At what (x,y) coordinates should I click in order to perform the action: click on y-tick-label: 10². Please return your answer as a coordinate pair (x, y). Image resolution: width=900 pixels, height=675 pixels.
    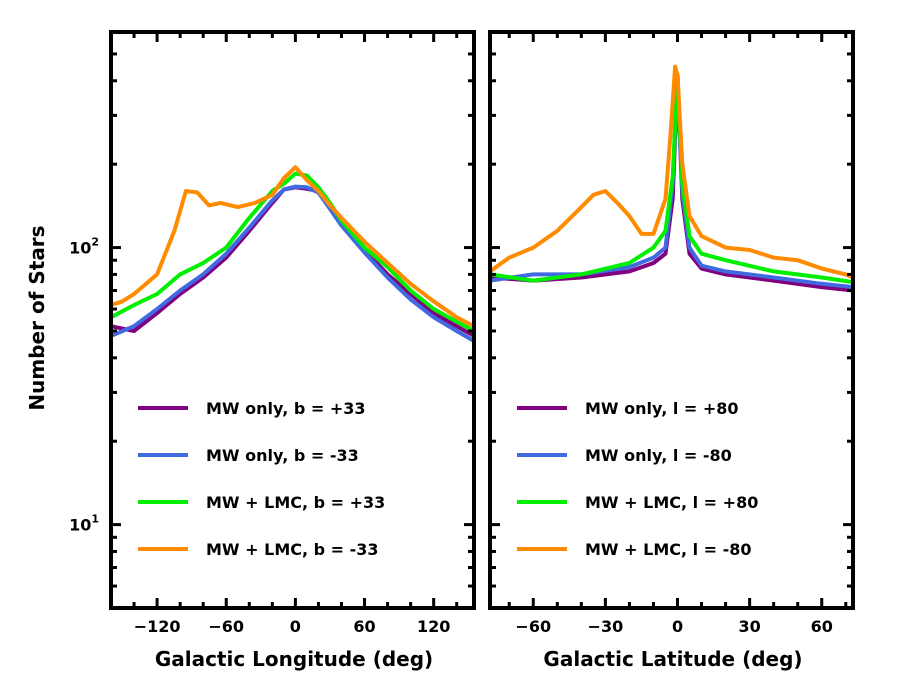
    Looking at the image, I should click on (84, 247).